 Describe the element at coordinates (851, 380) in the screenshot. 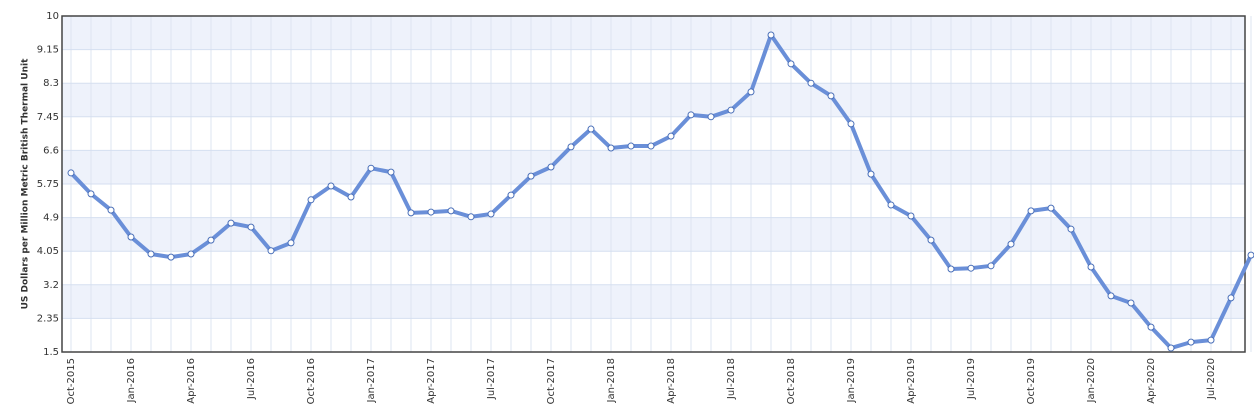

I see `x-tick-label: Jan-2019` at that location.